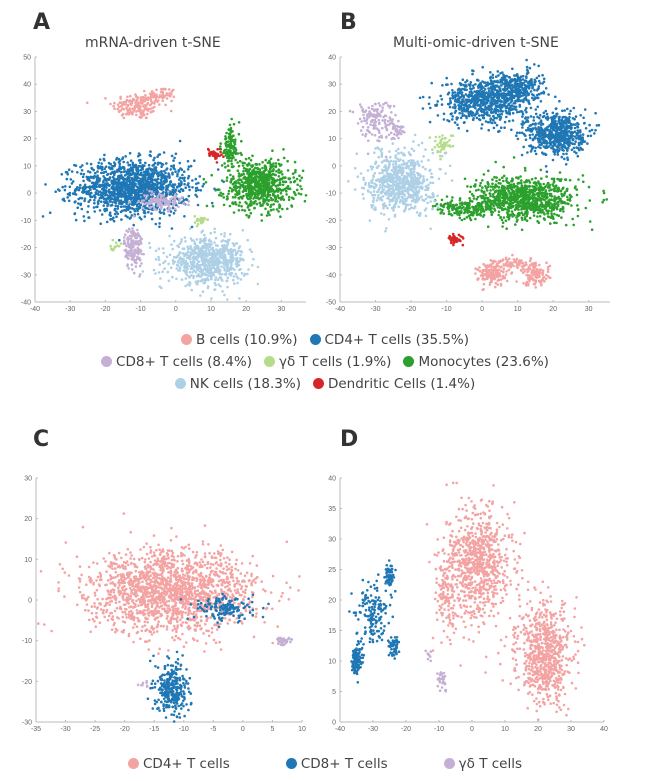  Describe the element at coordinates (27, 58) in the screenshot. I see `y-tick-label: 50` at that location.